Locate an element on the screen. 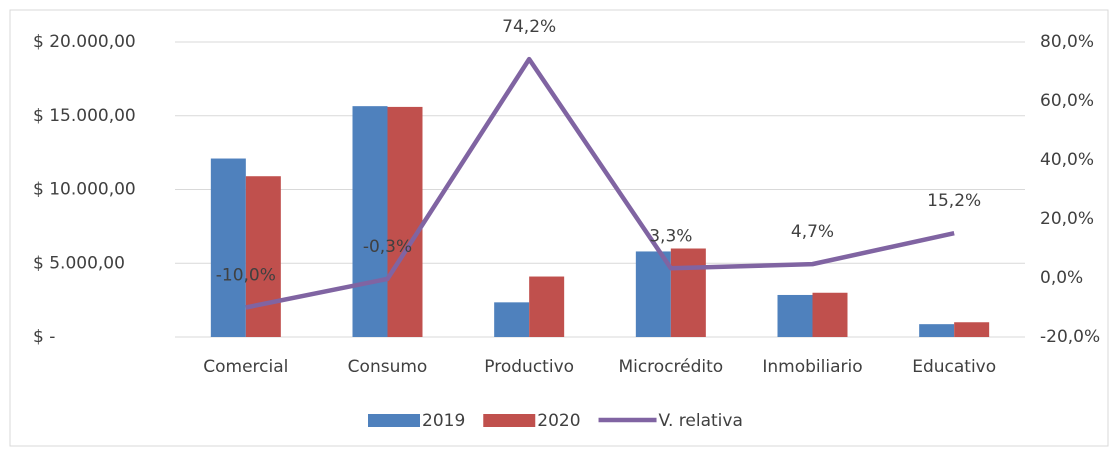  legend-label: V. relativa is located at coordinates (701, 421).